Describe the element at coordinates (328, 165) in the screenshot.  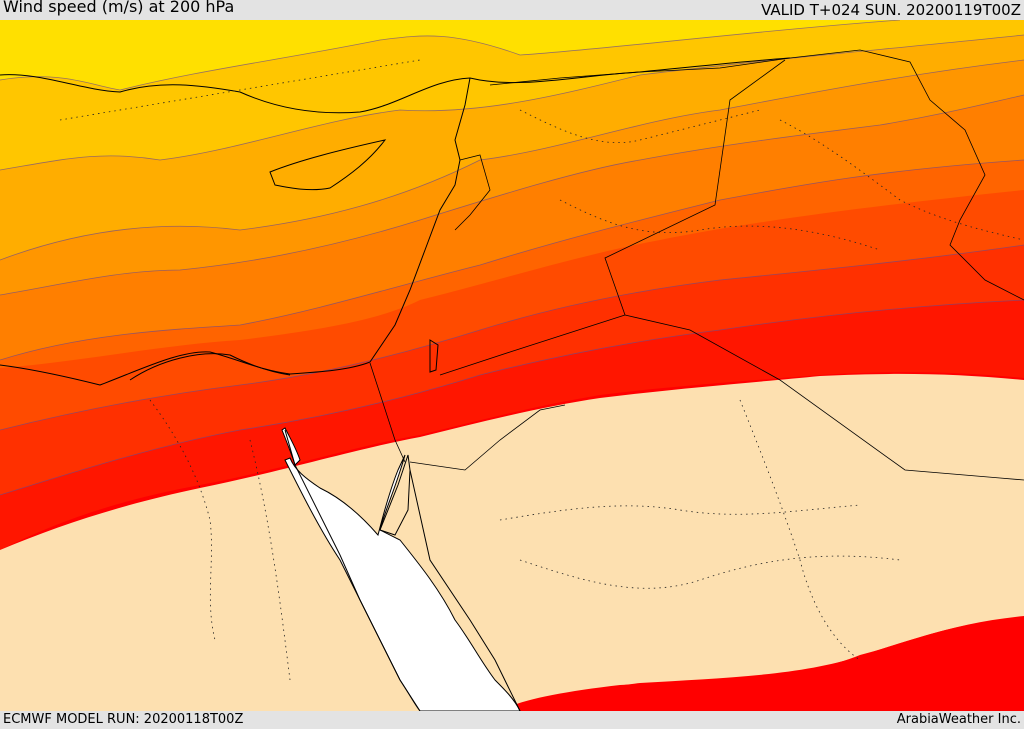
I see `cyprus-coast` at that location.